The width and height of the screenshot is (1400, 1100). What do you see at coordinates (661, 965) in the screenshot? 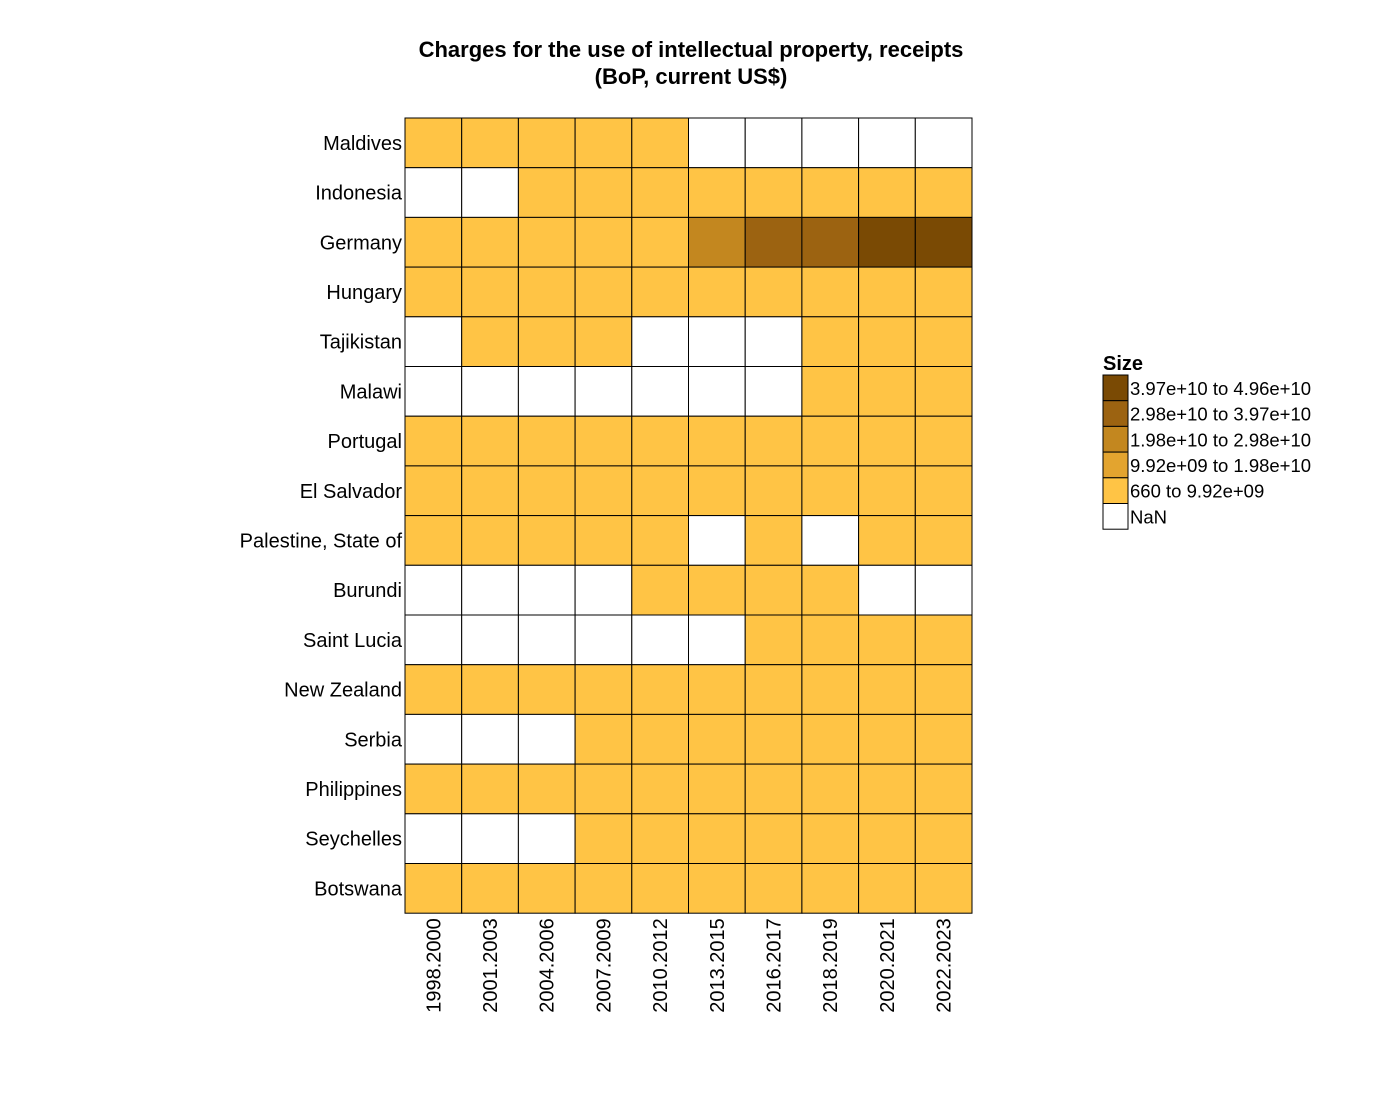
I see `x-tick-label: 2010.2012` at bounding box center [661, 965].